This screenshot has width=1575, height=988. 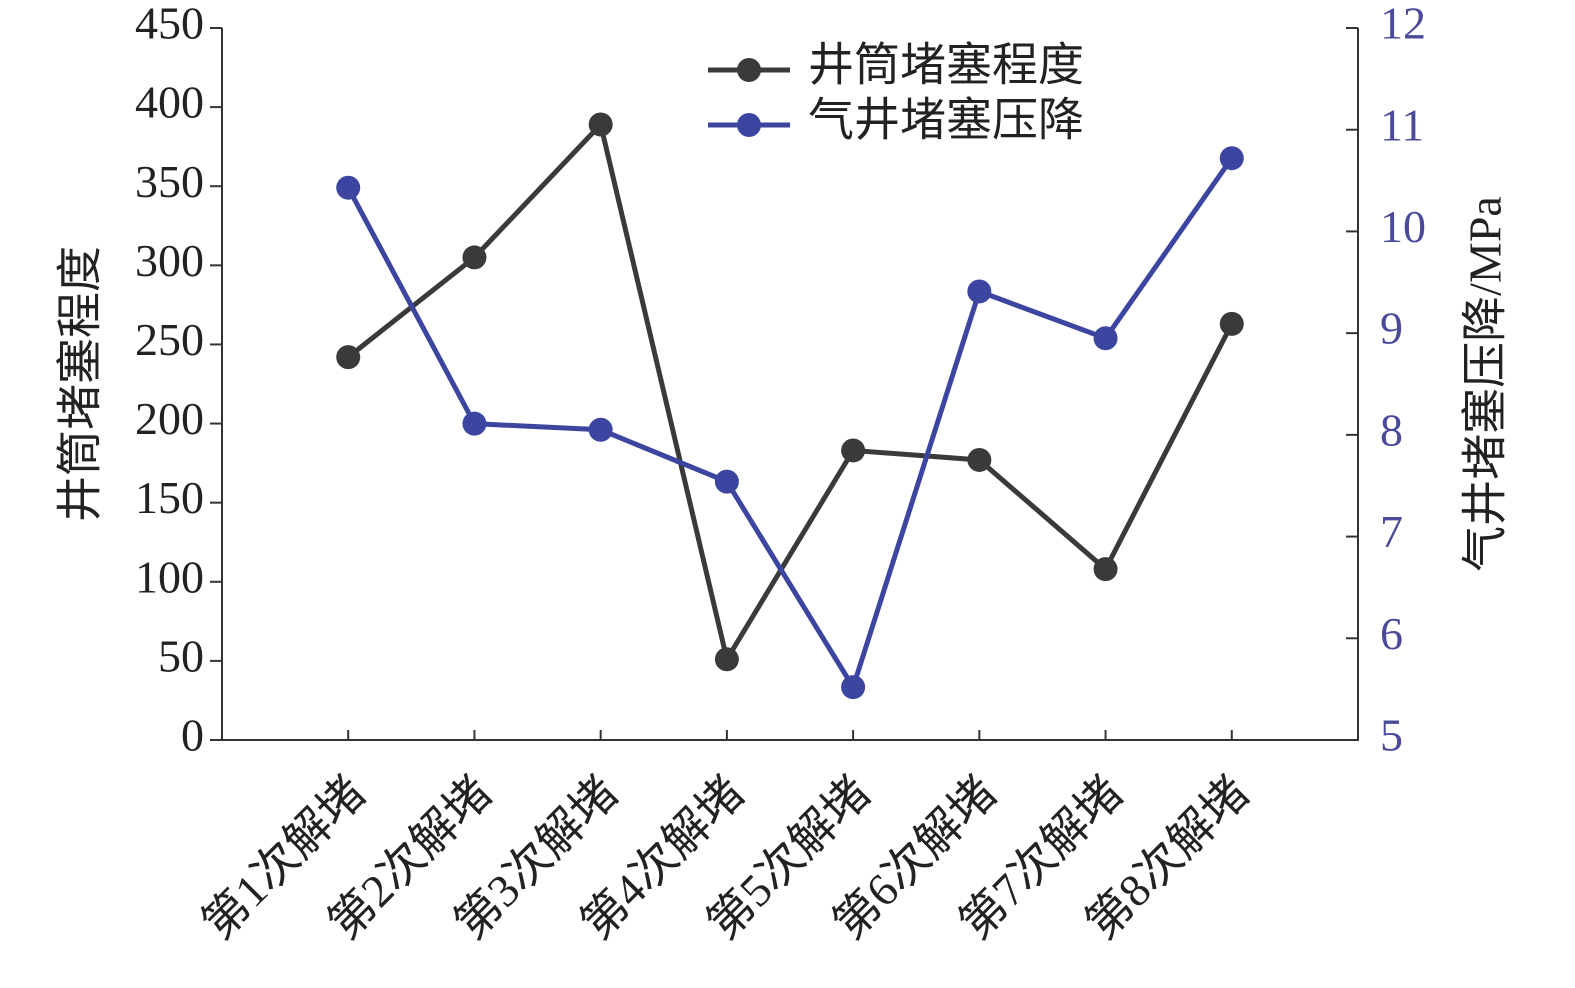 What do you see at coordinates (181, 655) in the screenshot?
I see `y-tick-label: 50` at bounding box center [181, 655].